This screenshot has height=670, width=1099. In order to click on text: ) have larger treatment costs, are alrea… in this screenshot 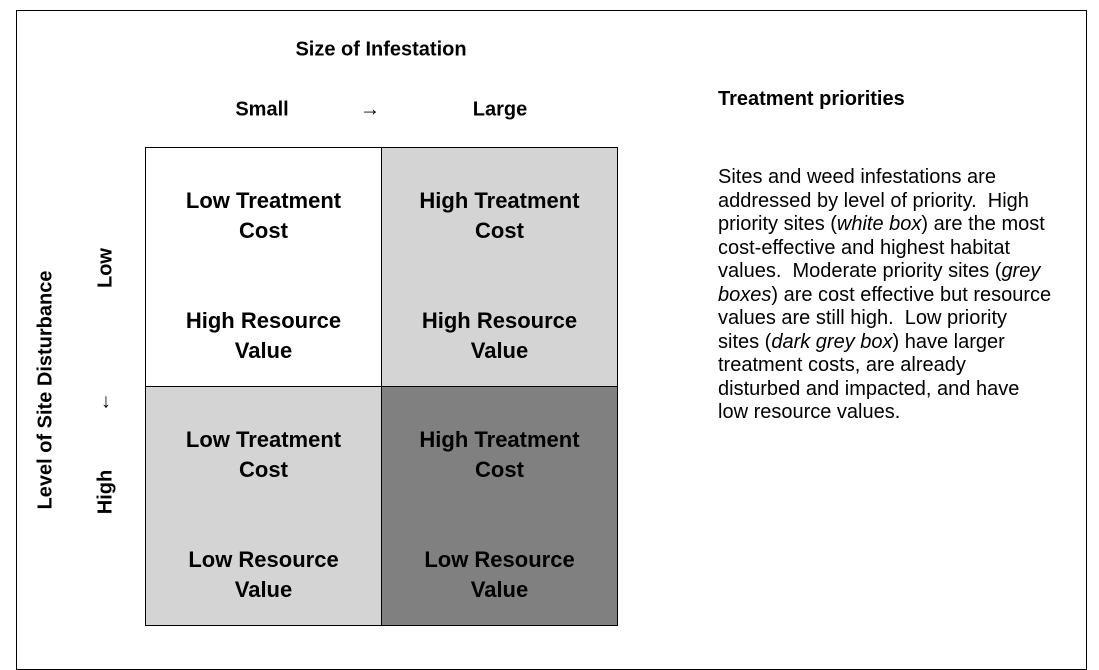, I will do `click(871, 377)`.